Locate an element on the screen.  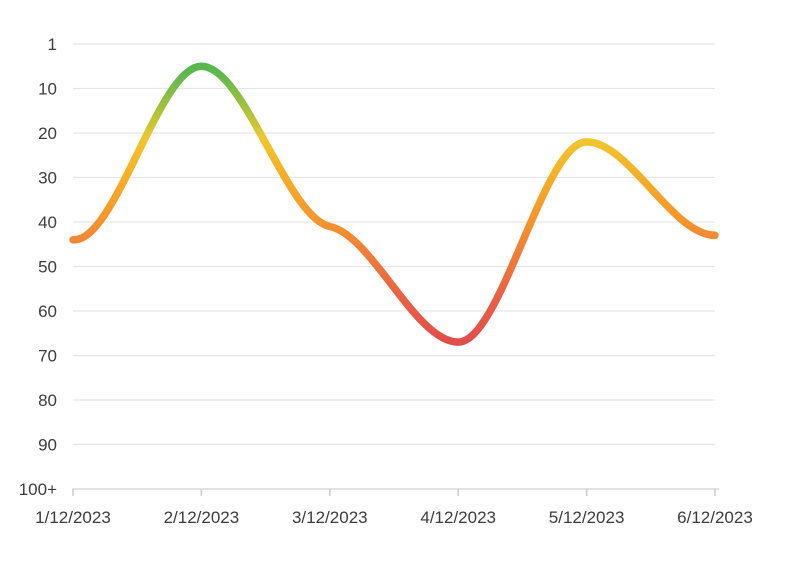
x-axis-label: 2/12/2023 is located at coordinates (202, 517).